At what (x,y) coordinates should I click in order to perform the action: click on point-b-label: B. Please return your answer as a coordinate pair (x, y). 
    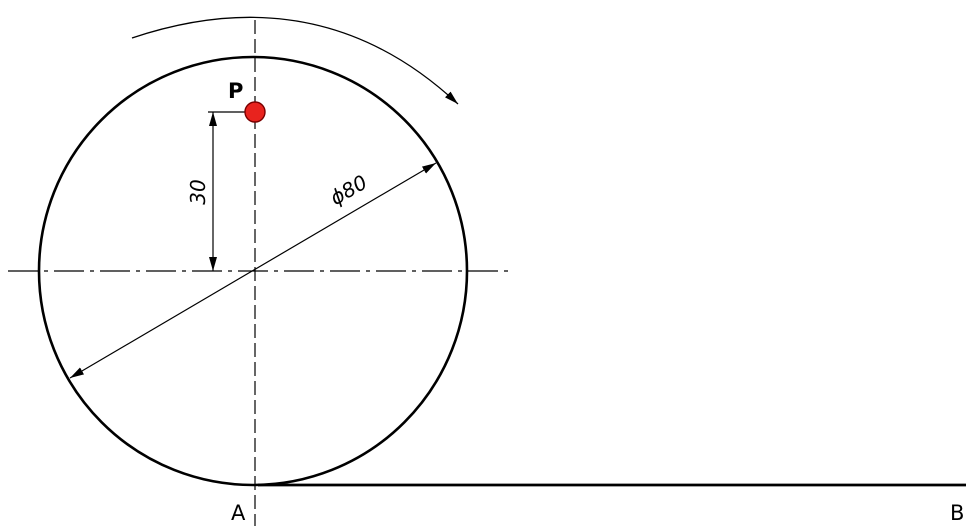
    Looking at the image, I should click on (957, 513).